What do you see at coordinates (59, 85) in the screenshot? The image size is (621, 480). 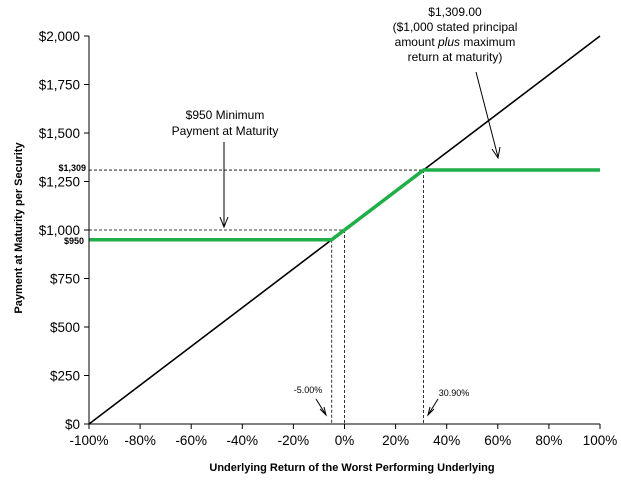 I see `y-tick-label-7: $1,750` at bounding box center [59, 85].